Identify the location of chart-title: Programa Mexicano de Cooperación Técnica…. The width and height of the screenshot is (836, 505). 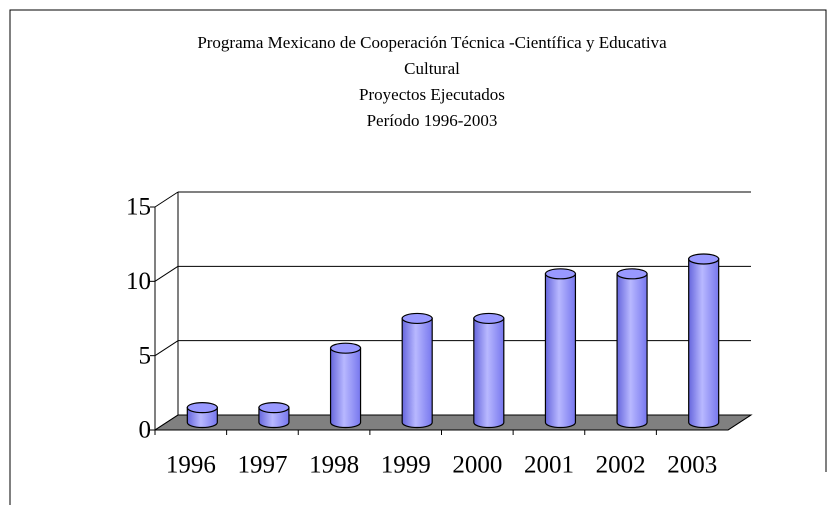
(432, 81).